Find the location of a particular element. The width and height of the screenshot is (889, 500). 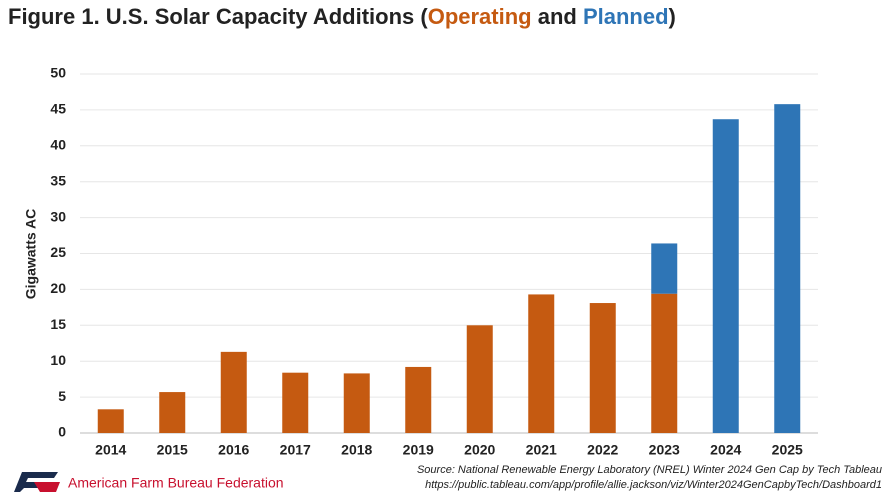

y-axis-label: Gigawatts AC is located at coordinates (31, 254).